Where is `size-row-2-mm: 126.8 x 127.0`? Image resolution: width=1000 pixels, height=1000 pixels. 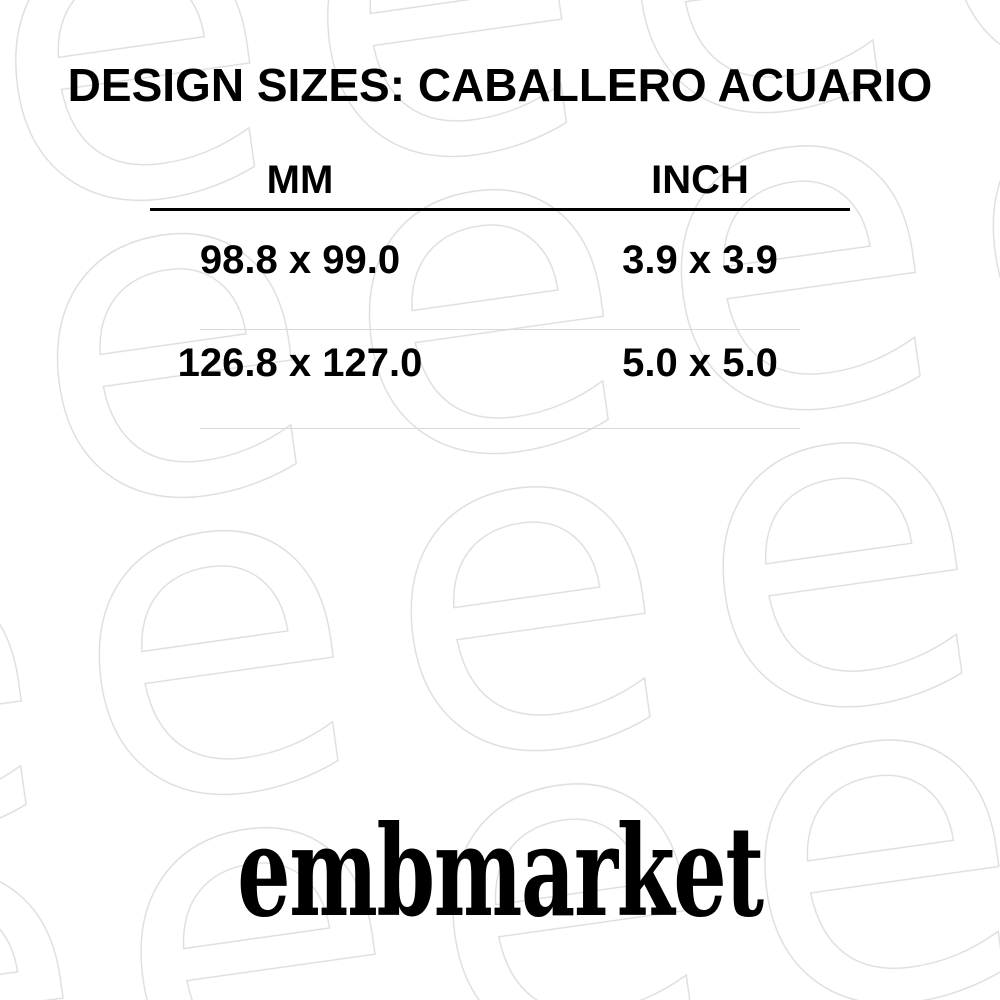
size-row-2-mm: 126.8 x 127.0 is located at coordinates (300, 363).